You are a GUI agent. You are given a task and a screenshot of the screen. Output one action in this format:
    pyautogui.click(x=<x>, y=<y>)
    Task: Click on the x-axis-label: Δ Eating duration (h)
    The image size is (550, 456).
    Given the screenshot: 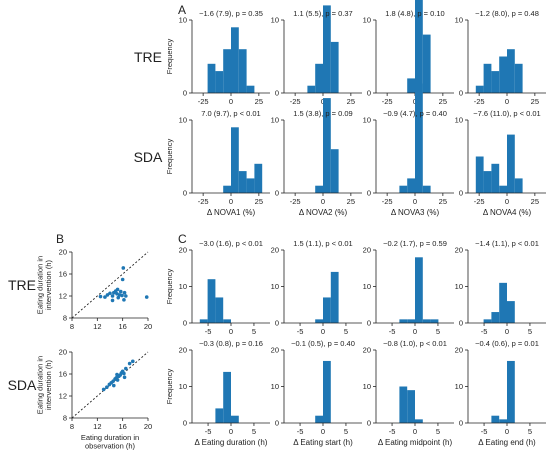 What is the action you would take?
    pyautogui.click(x=231, y=442)
    